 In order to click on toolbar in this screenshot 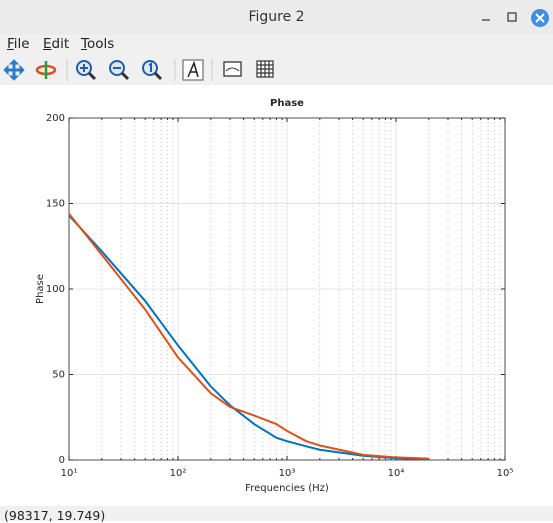, I will do `click(276, 70)`.